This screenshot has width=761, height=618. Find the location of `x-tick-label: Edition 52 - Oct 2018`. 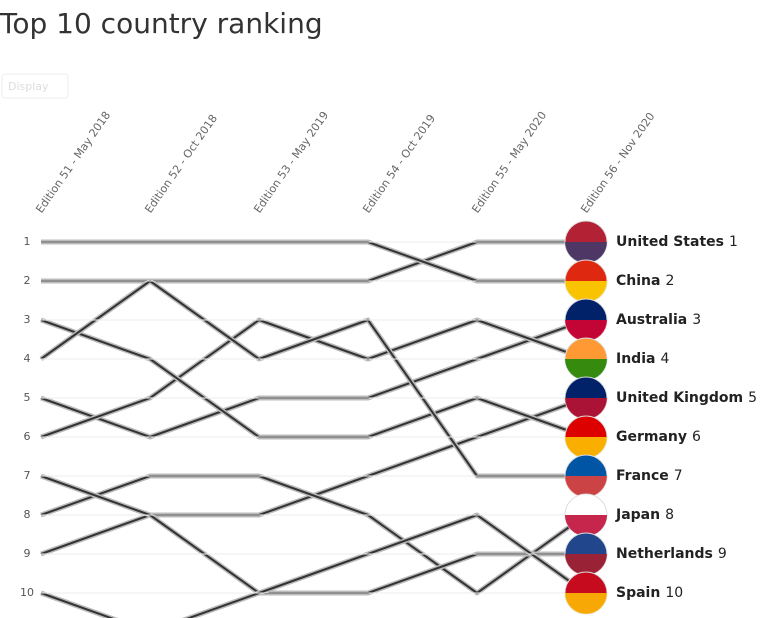

x-tick-label: Edition 52 - Oct 2018 is located at coordinates (181, 163).